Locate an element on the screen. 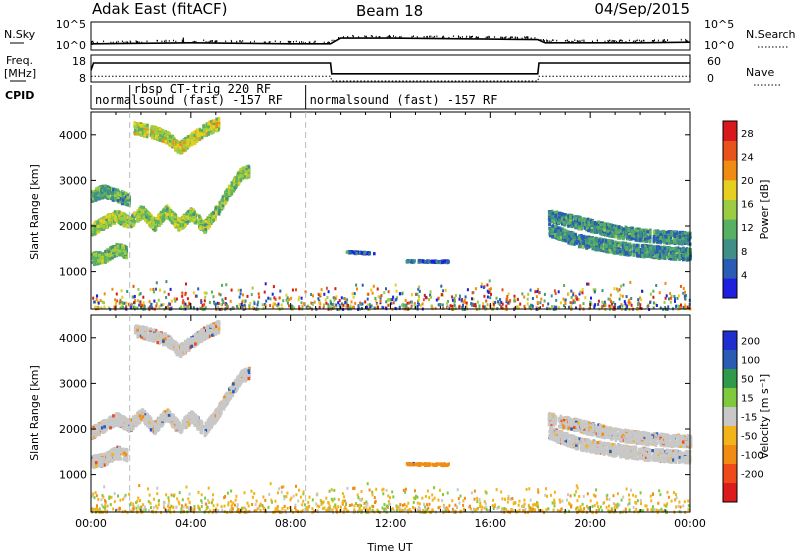  nave-tick-bottom: 0 is located at coordinates (710, 78).